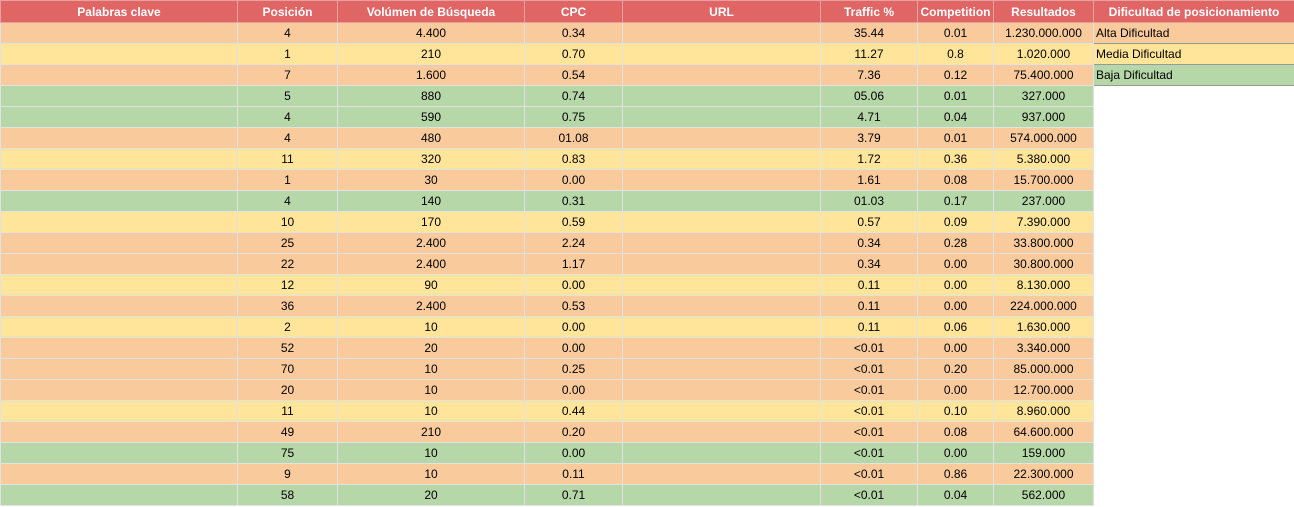 This screenshot has width=1294, height=507. I want to click on column-header: Dificultad de posicionamiento, so click(1193, 11).